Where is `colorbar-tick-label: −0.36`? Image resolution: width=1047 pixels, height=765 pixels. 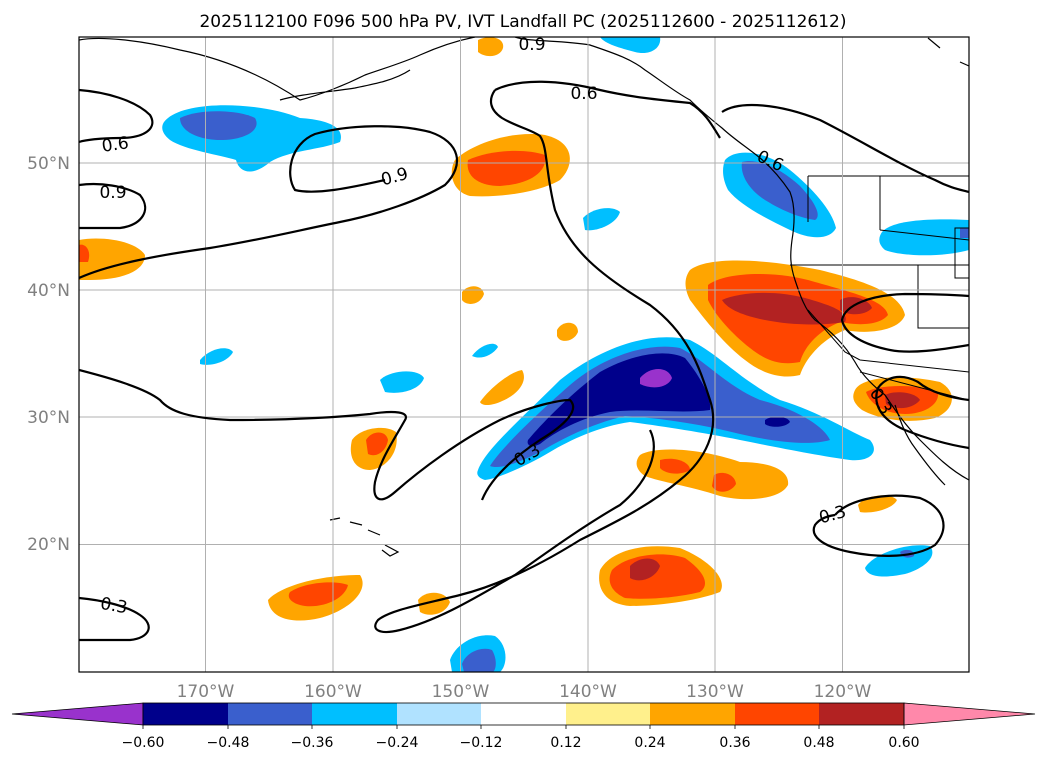 colorbar-tick-label: −0.36 is located at coordinates (312, 743).